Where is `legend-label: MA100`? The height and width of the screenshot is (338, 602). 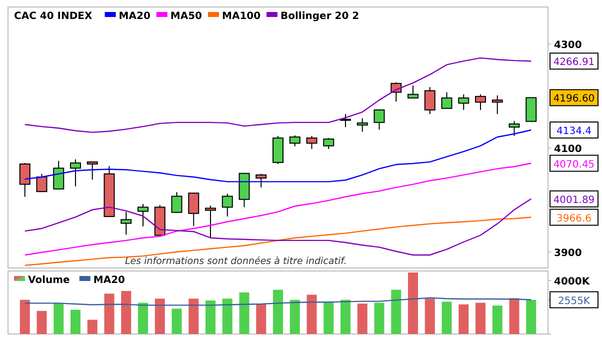
legend-label: MA100 is located at coordinates (241, 16).